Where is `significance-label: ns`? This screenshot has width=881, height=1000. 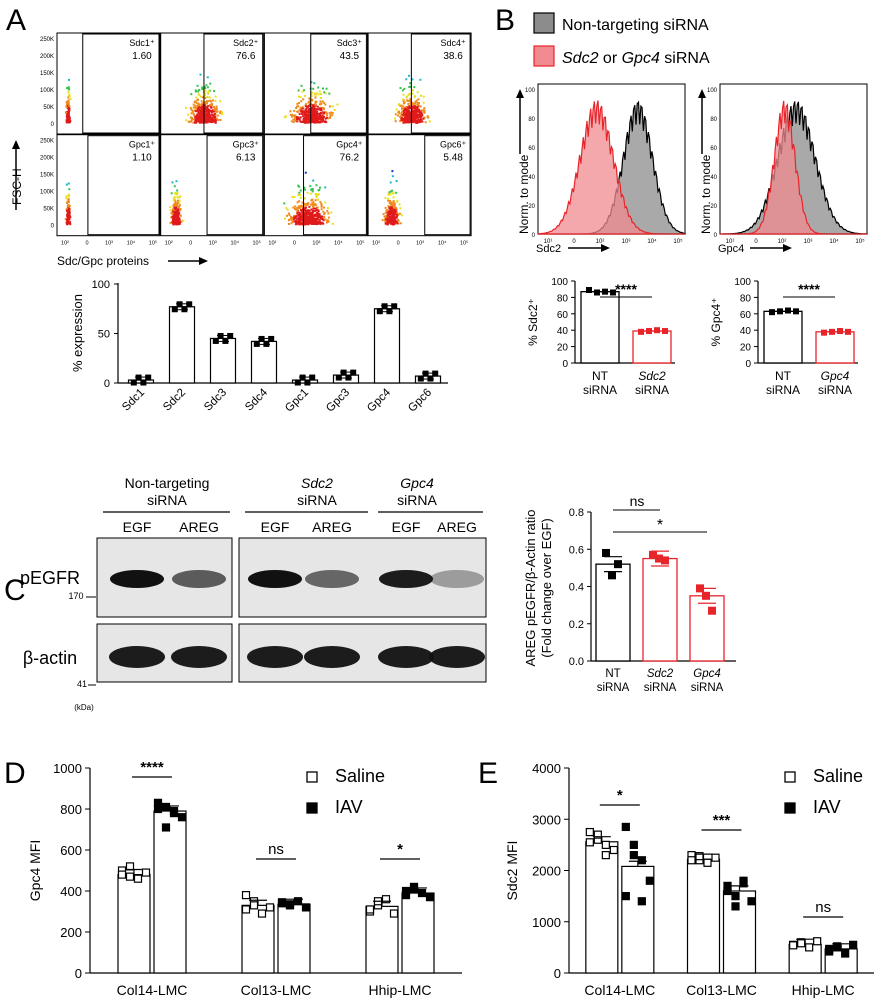 significance-label: ns is located at coordinates (276, 849).